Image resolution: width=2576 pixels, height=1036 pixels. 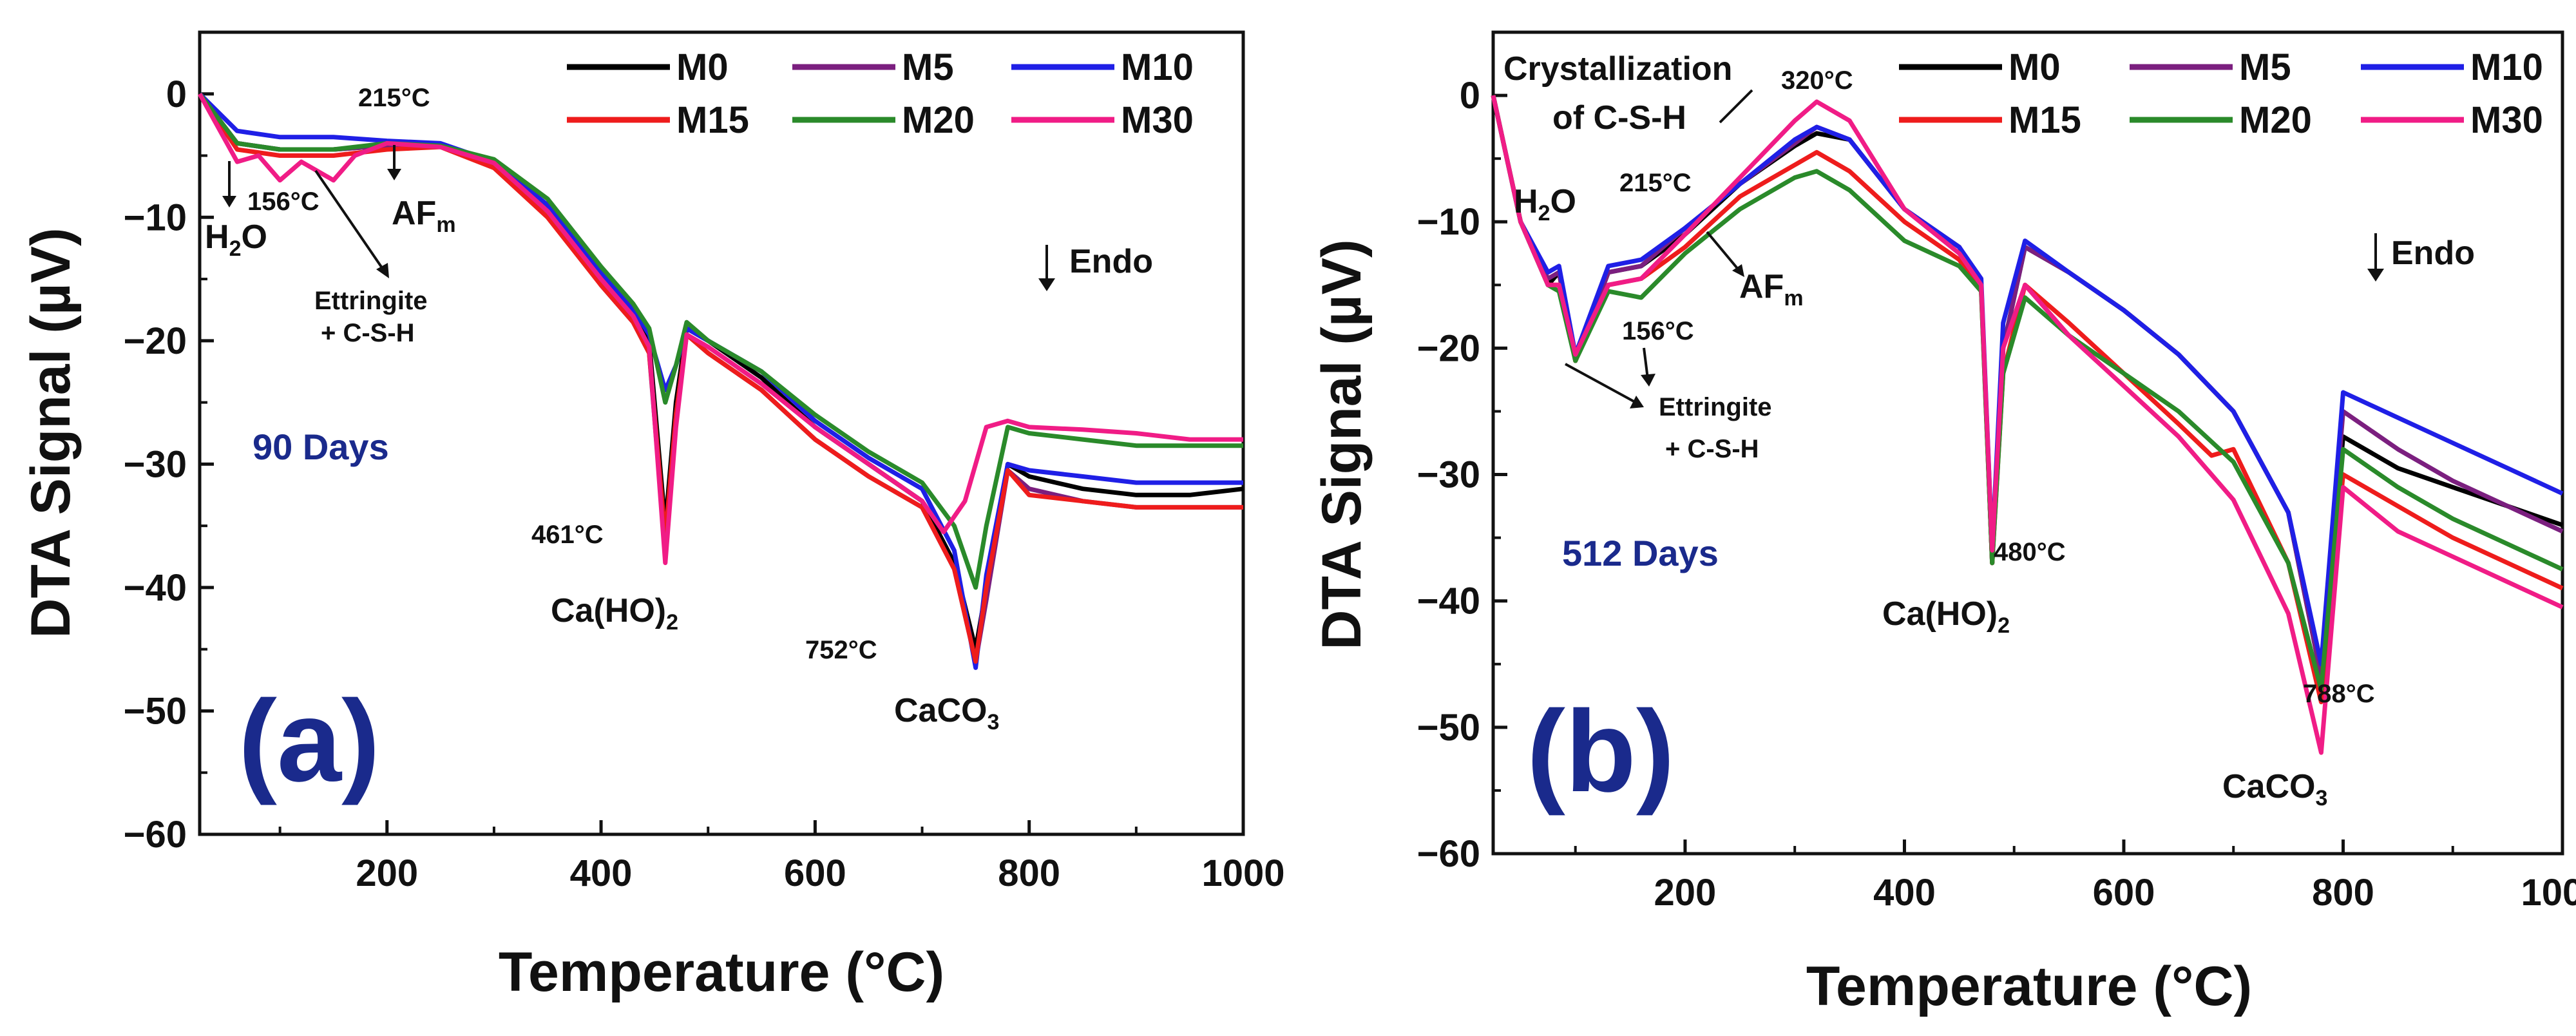 I want to click on legend-b: M0 M5 M10 M15 M20 M30, so click(x=2221, y=93).